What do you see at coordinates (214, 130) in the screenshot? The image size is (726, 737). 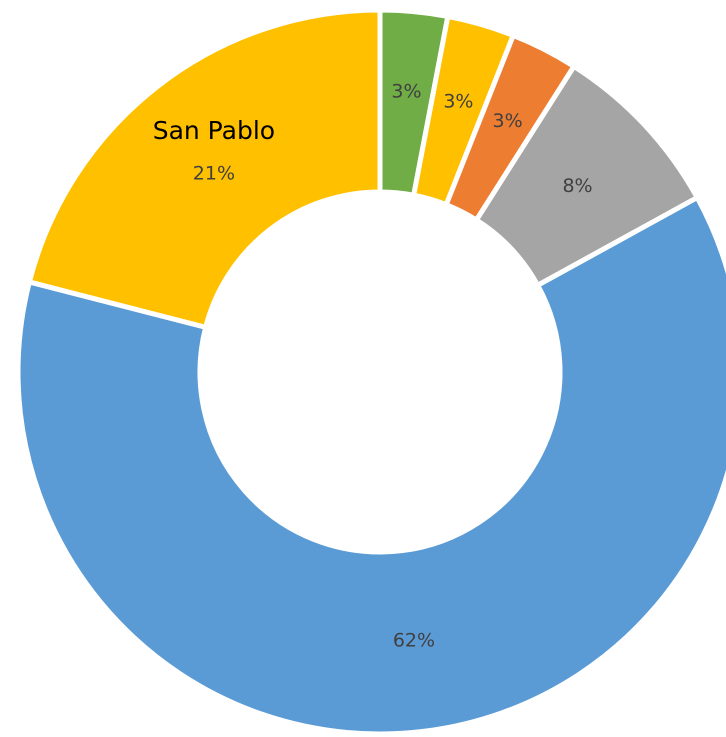 I see `category-label: San Pablo` at bounding box center [214, 130].